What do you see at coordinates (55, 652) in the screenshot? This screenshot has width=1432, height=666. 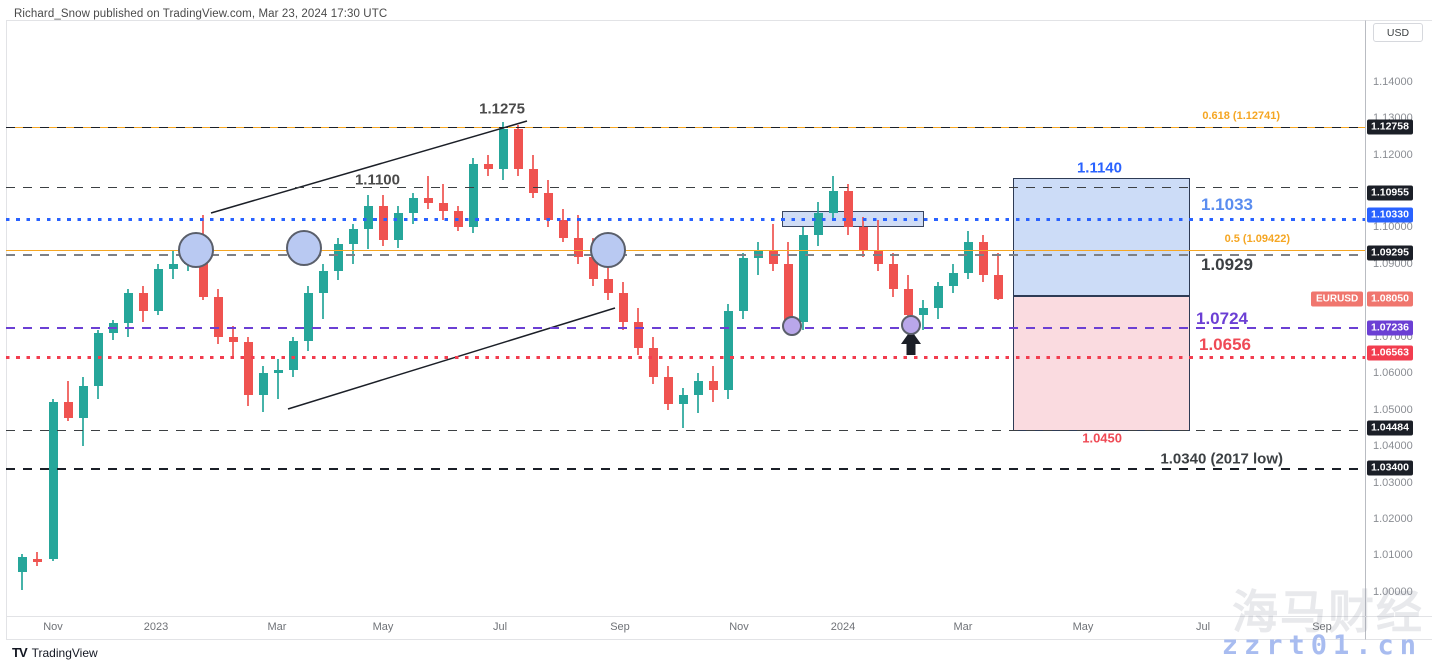 I see `tradingview-logo: TV TradingView` at bounding box center [55, 652].